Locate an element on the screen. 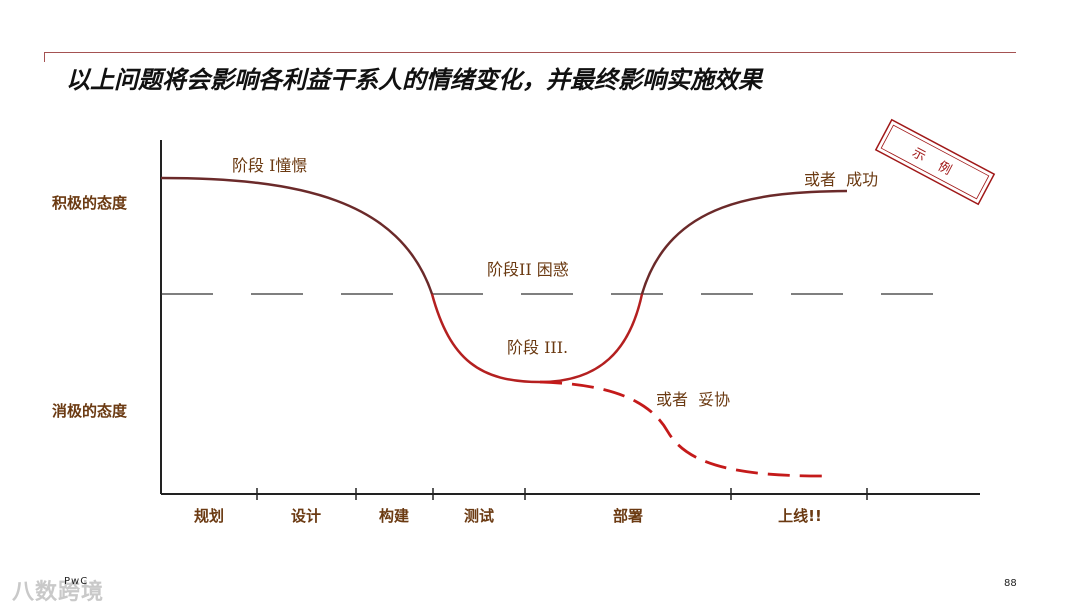 The image size is (1080, 608). curve-stage1 is located at coordinates (297, 235).